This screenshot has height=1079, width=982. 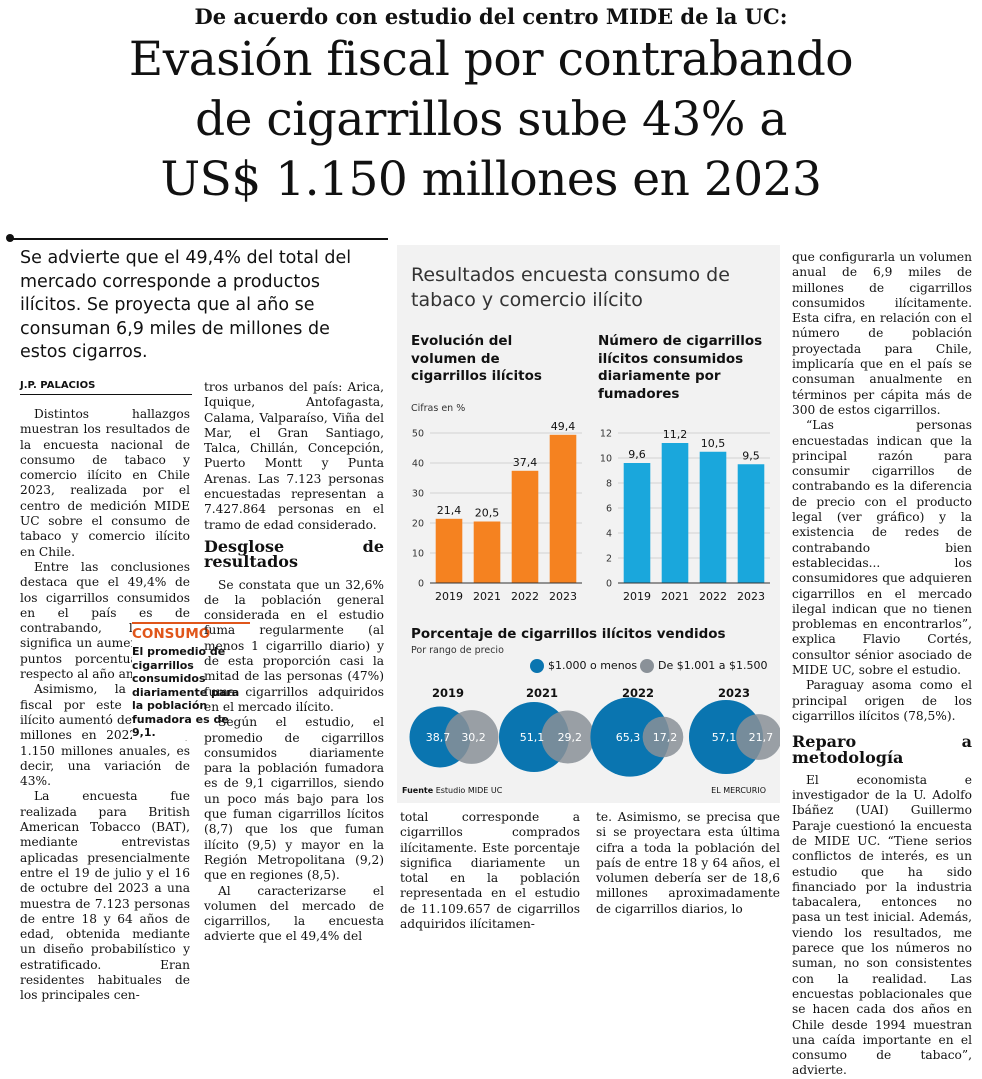 What do you see at coordinates (491, 179) in the screenshot?
I see `headline-line-3: US$ 1.150 millones en 2023` at bounding box center [491, 179].